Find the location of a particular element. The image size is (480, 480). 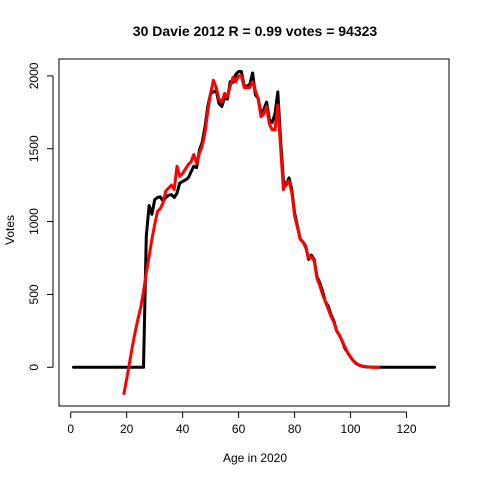

y-axis-label: Votes is located at coordinates (10, 230).